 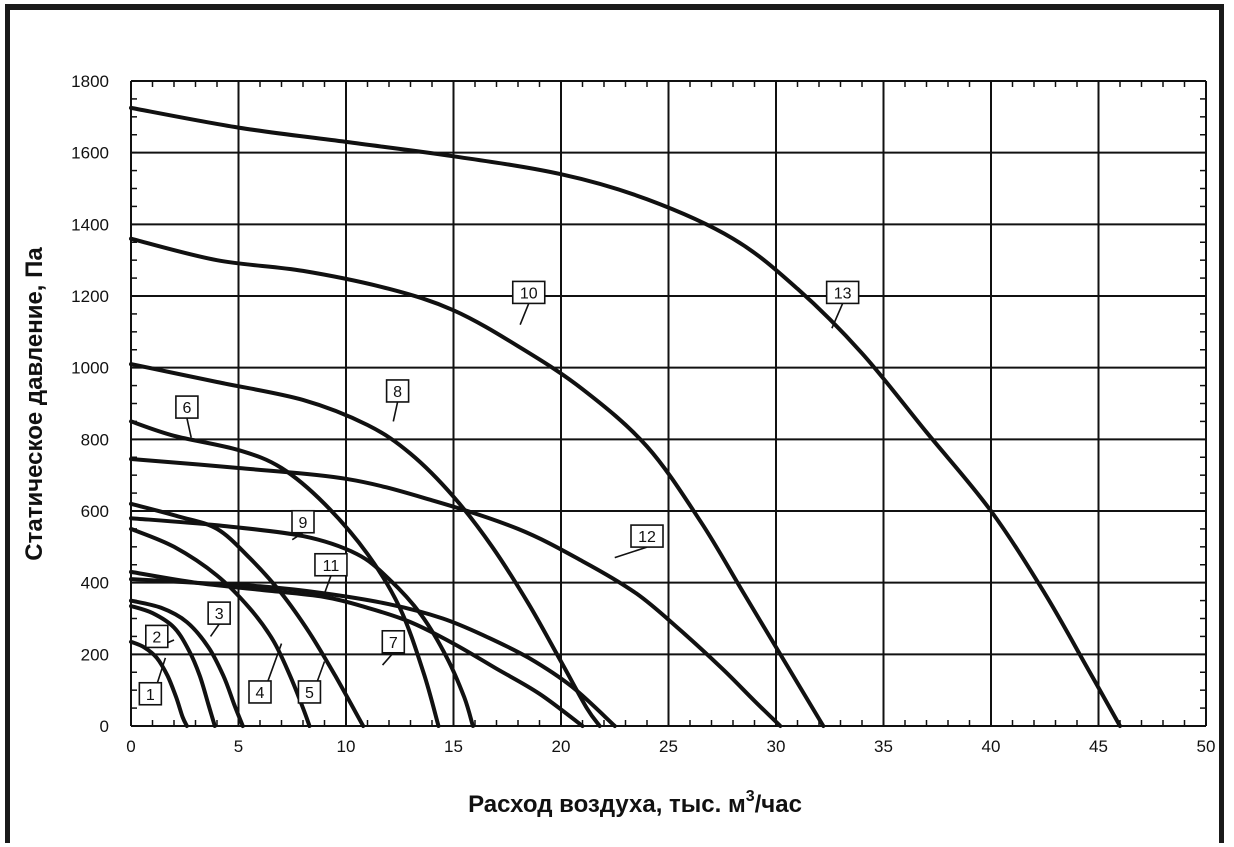 I want to click on y-tick-label: 1400, so click(x=90, y=224).